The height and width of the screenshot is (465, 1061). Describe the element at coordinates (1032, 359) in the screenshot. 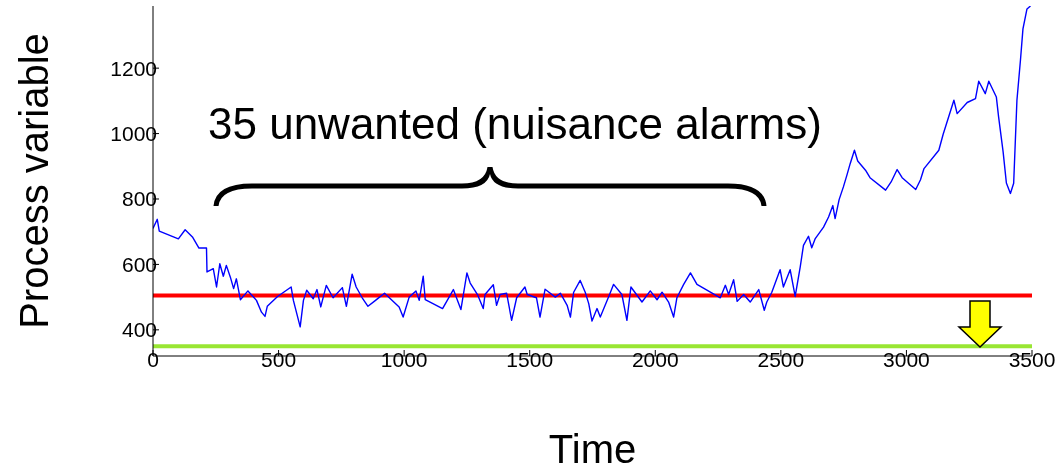

I see `x-tick-label: 3500` at that location.